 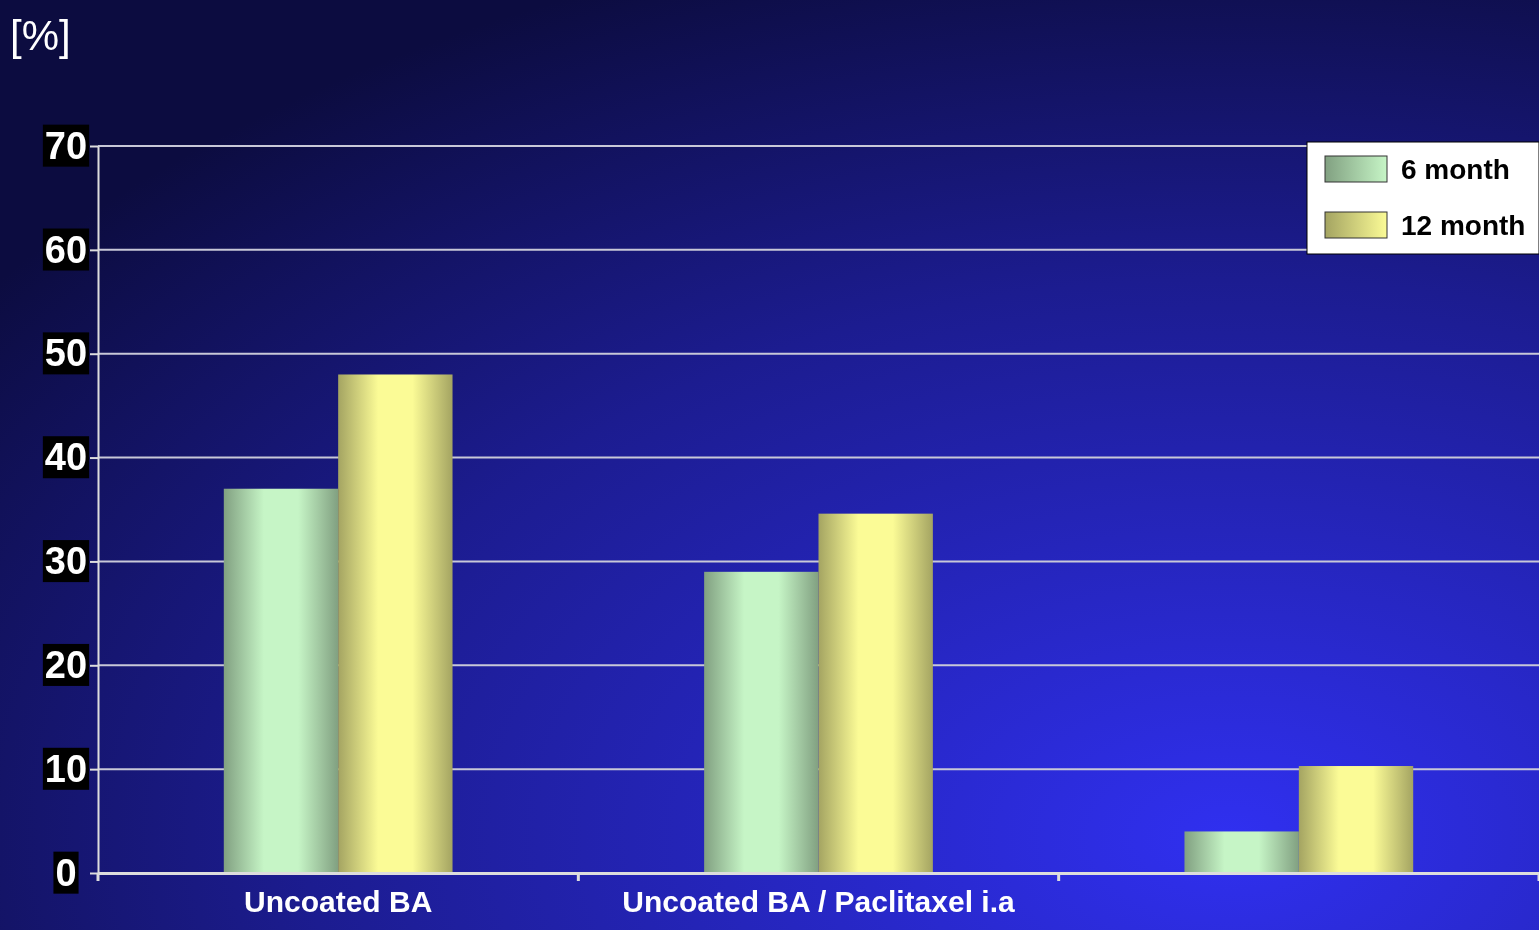 What do you see at coordinates (66, 249) in the screenshot?
I see `y-tick-label: 60` at bounding box center [66, 249].